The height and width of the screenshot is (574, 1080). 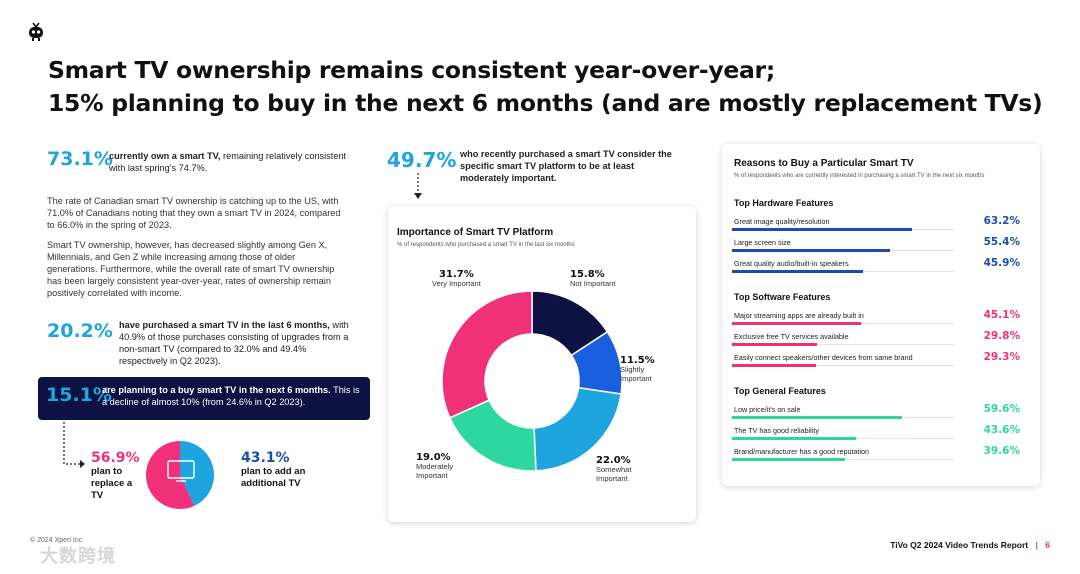 What do you see at coordinates (433, 457) in the screenshot?
I see `donut-value-moderately: 19.0%` at bounding box center [433, 457].